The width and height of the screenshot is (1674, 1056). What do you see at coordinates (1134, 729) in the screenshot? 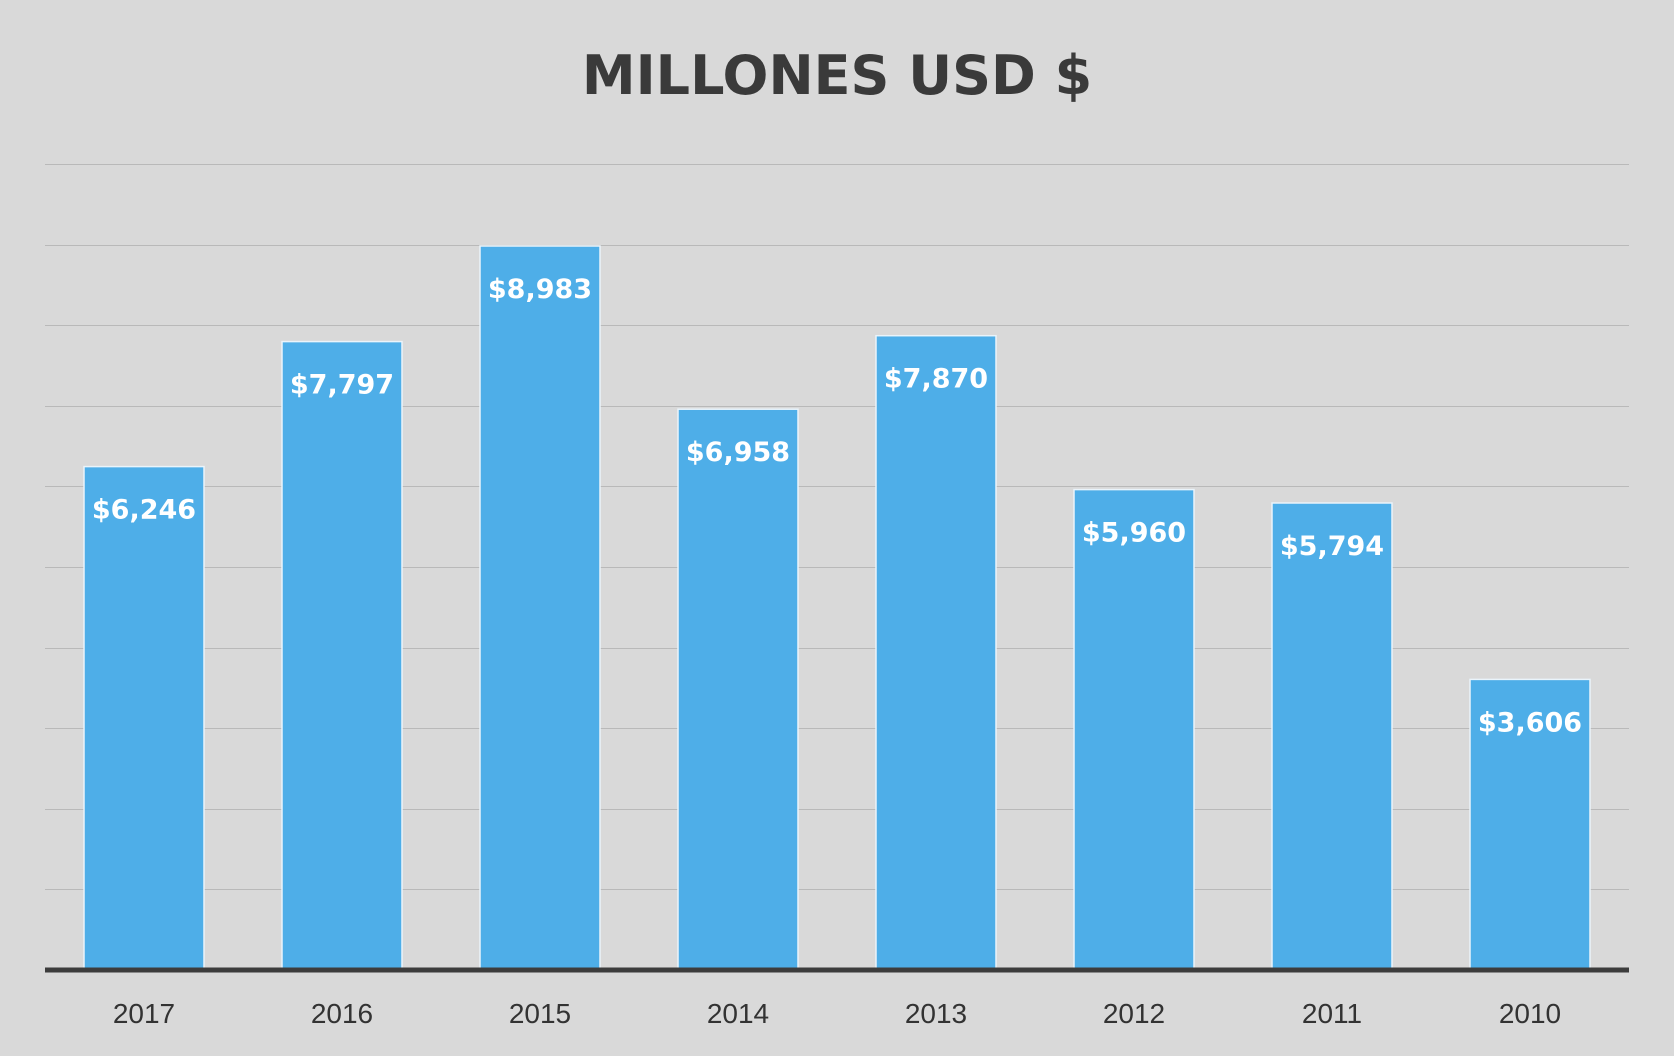
I see `bar-2012` at bounding box center [1134, 729].